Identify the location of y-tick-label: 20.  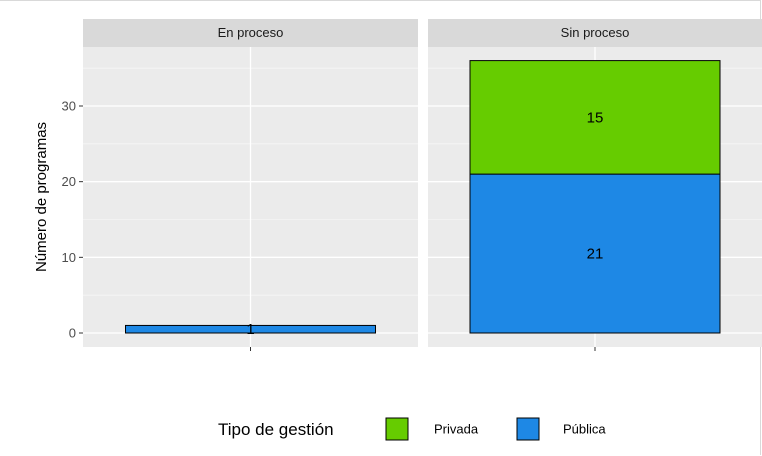
(69, 181).